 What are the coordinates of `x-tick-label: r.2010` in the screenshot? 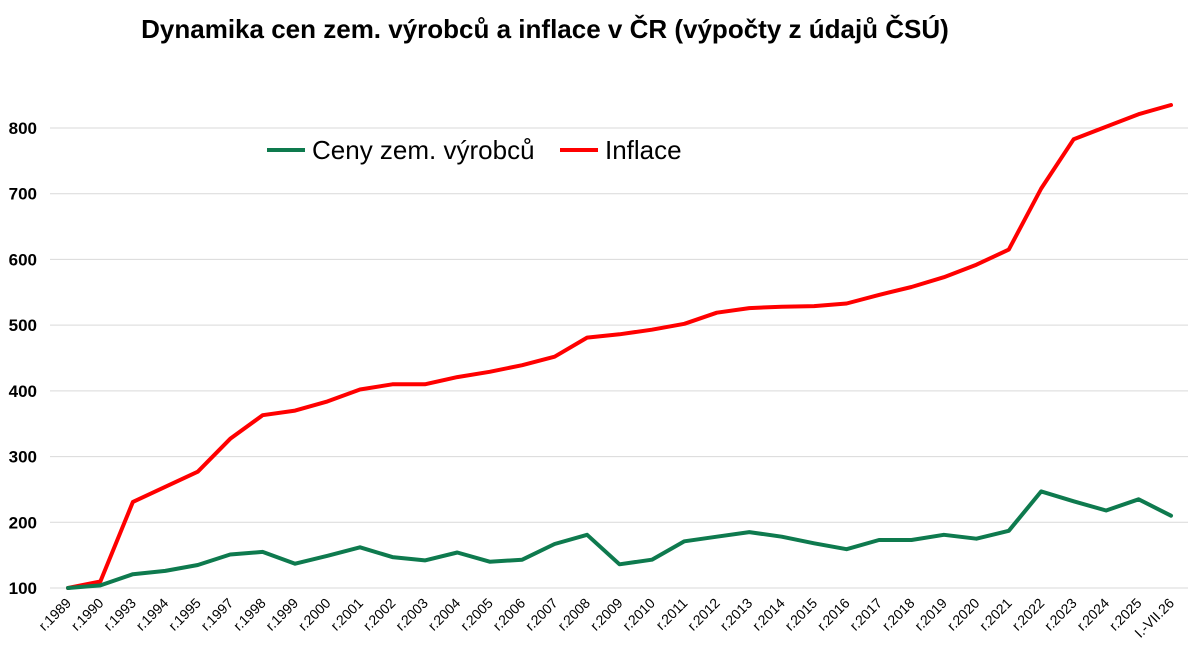 It's located at (638, 614).